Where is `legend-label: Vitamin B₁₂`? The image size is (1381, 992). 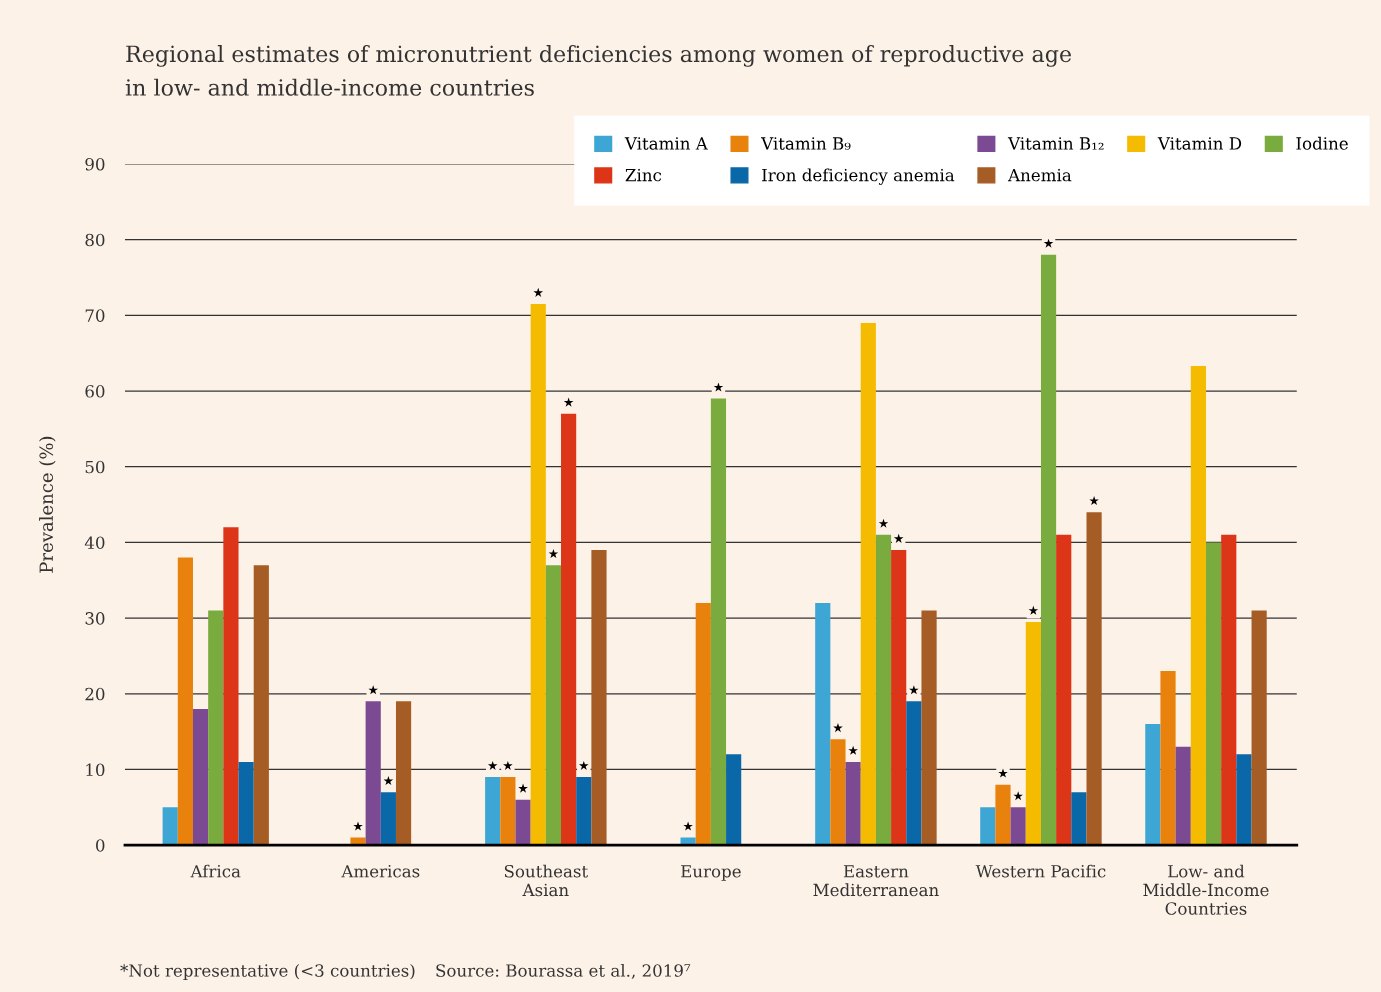 legend-label: Vitamin B₁₂ is located at coordinates (1055, 143).